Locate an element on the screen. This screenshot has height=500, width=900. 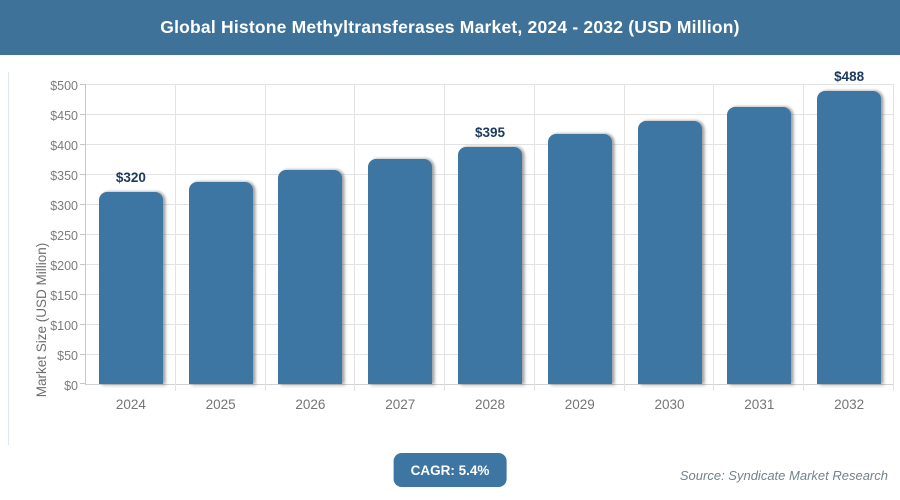
x-axis-label: 2025 is located at coordinates (220, 404).